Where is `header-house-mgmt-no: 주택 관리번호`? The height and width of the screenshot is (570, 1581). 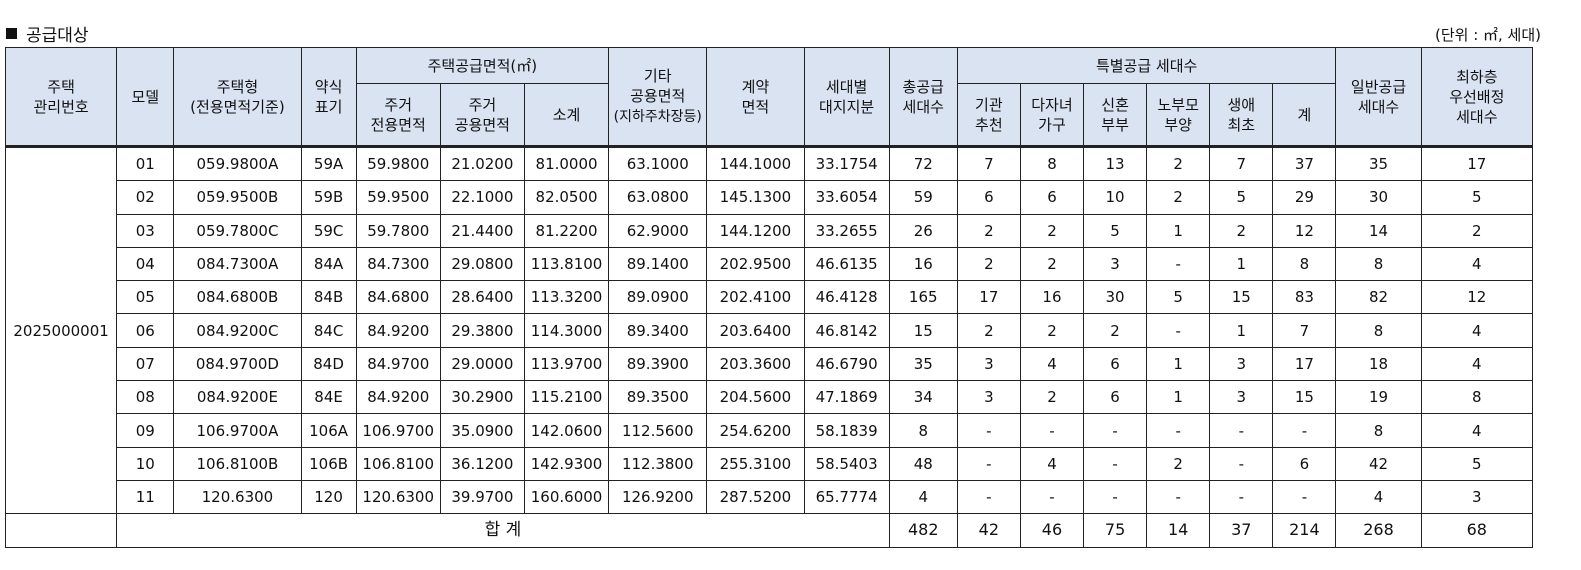
header-house-mgmt-no: 주택 관리번호 is located at coordinates (61, 97).